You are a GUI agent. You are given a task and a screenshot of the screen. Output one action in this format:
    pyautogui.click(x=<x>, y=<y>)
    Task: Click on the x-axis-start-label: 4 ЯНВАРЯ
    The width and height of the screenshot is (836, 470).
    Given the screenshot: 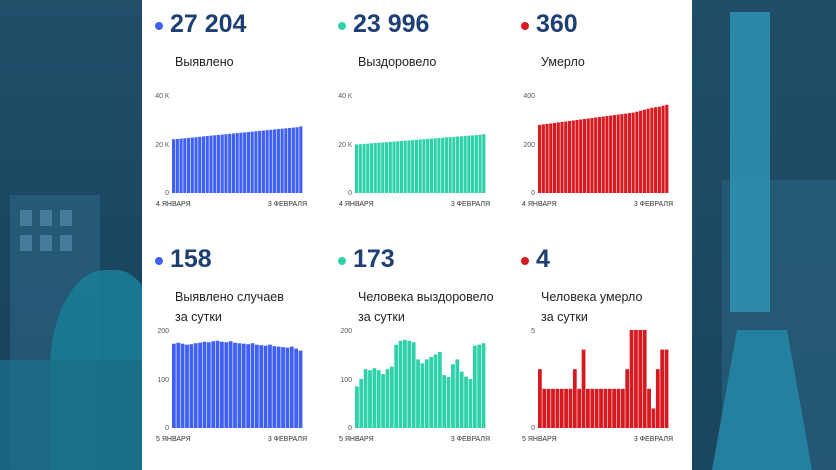 What is the action you would take?
    pyautogui.click(x=356, y=204)
    